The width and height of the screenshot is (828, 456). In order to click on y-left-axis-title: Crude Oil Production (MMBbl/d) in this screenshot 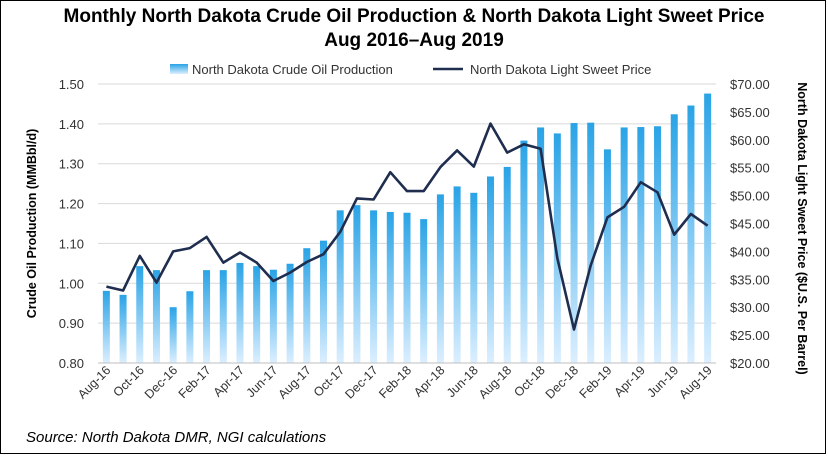, I will do `click(32, 224)`.